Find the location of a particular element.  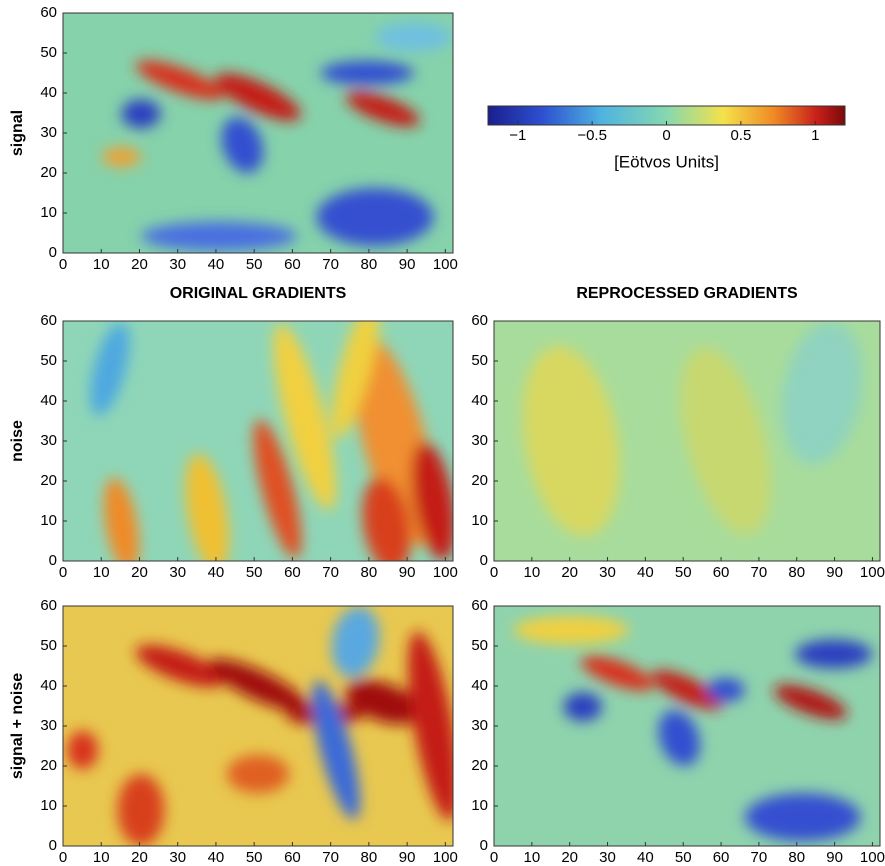

colorbar-tick-label: −0.5 is located at coordinates (592, 135).